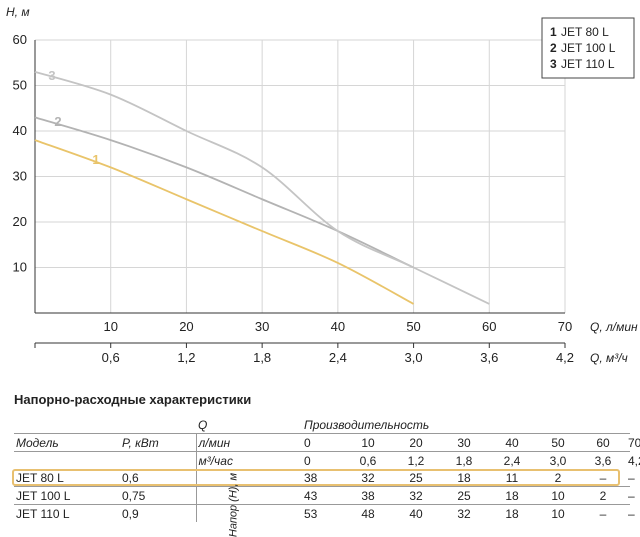 The image size is (640, 537). I want to click on table-header-row-m3h: м³/час 0 0,6 1,2 1,8 2,4 3,0 3,6 4,2, so click(327, 460).